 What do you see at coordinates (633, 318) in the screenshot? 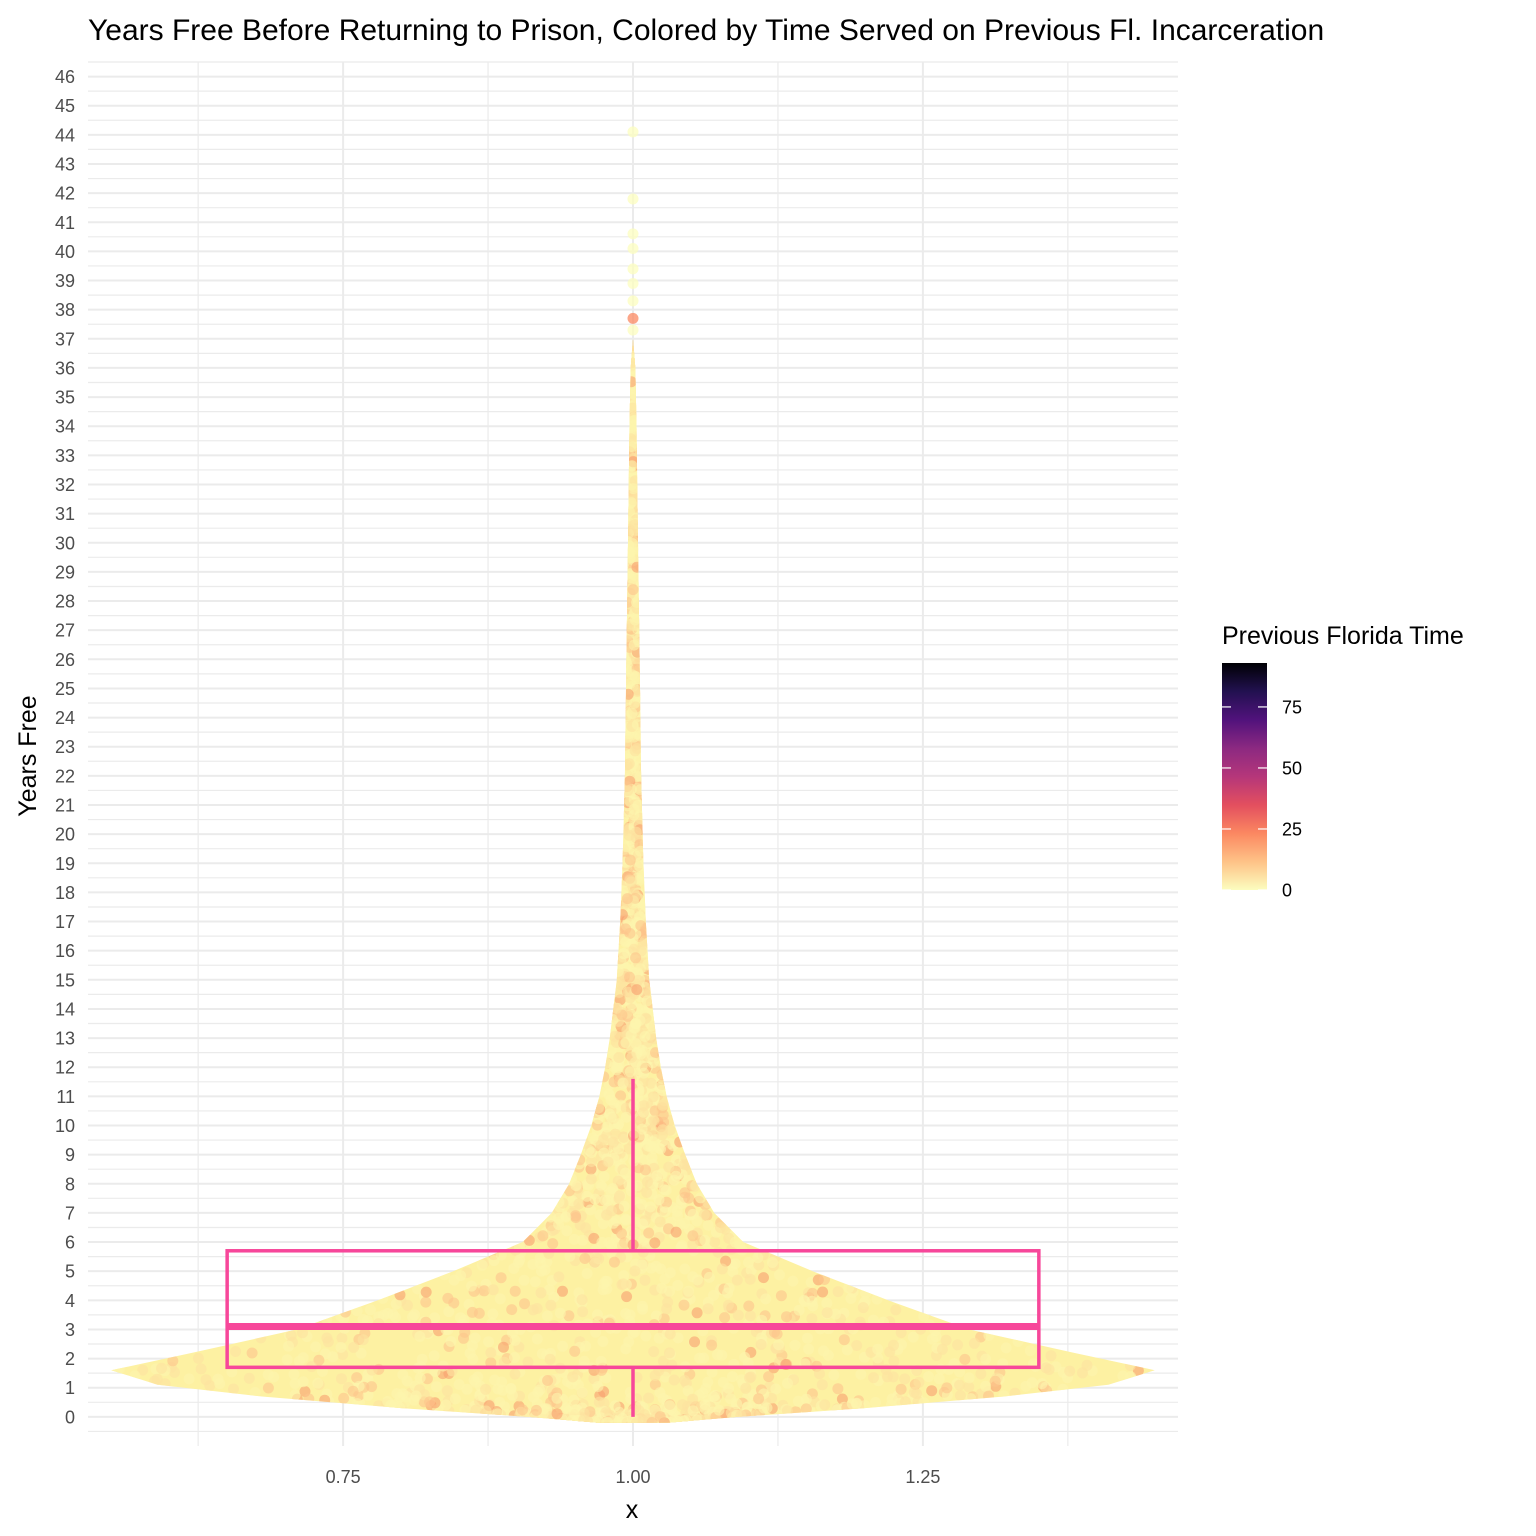
I see `outlier-point` at bounding box center [633, 318].